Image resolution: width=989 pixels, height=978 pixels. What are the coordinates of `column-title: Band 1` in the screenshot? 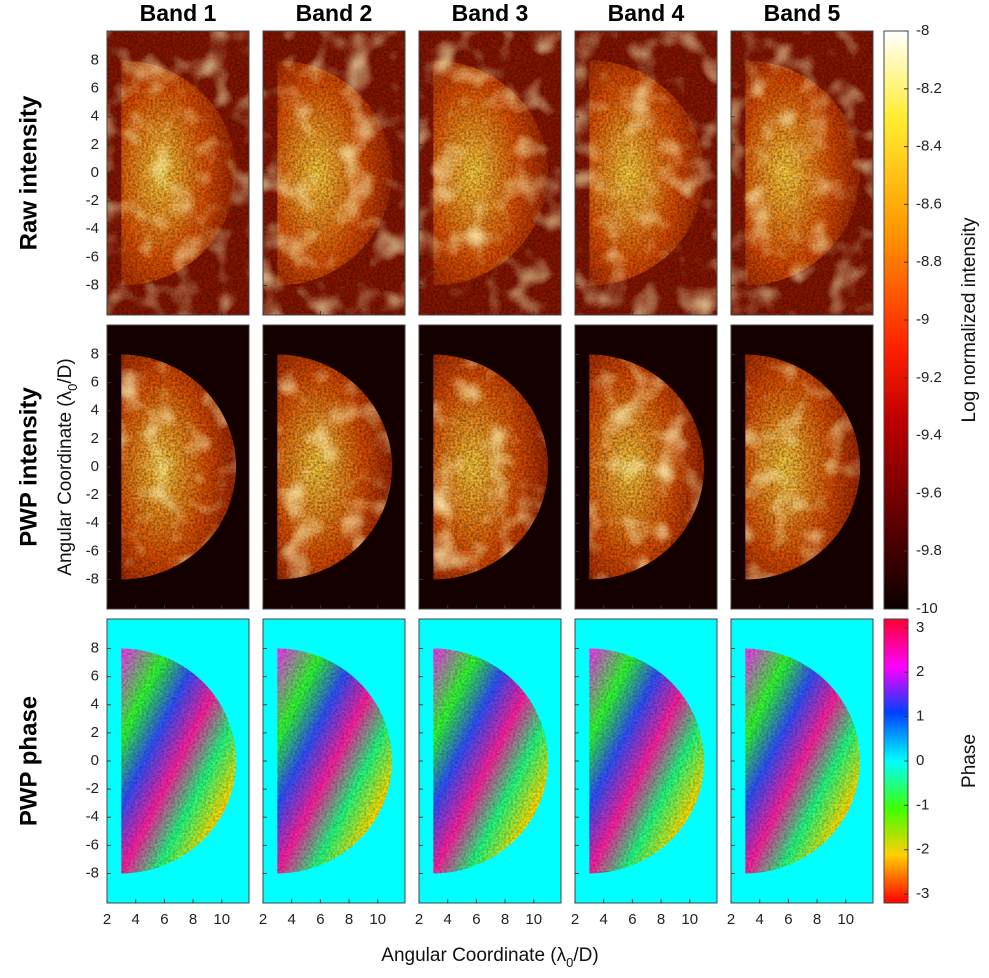 It's located at (178, 13).